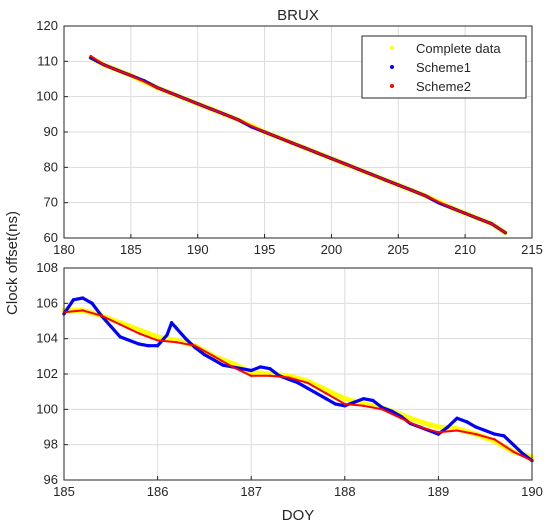 This screenshot has height=528, width=550. Describe the element at coordinates (47, 60) in the screenshot. I see `top-ytick-label: 110` at that location.